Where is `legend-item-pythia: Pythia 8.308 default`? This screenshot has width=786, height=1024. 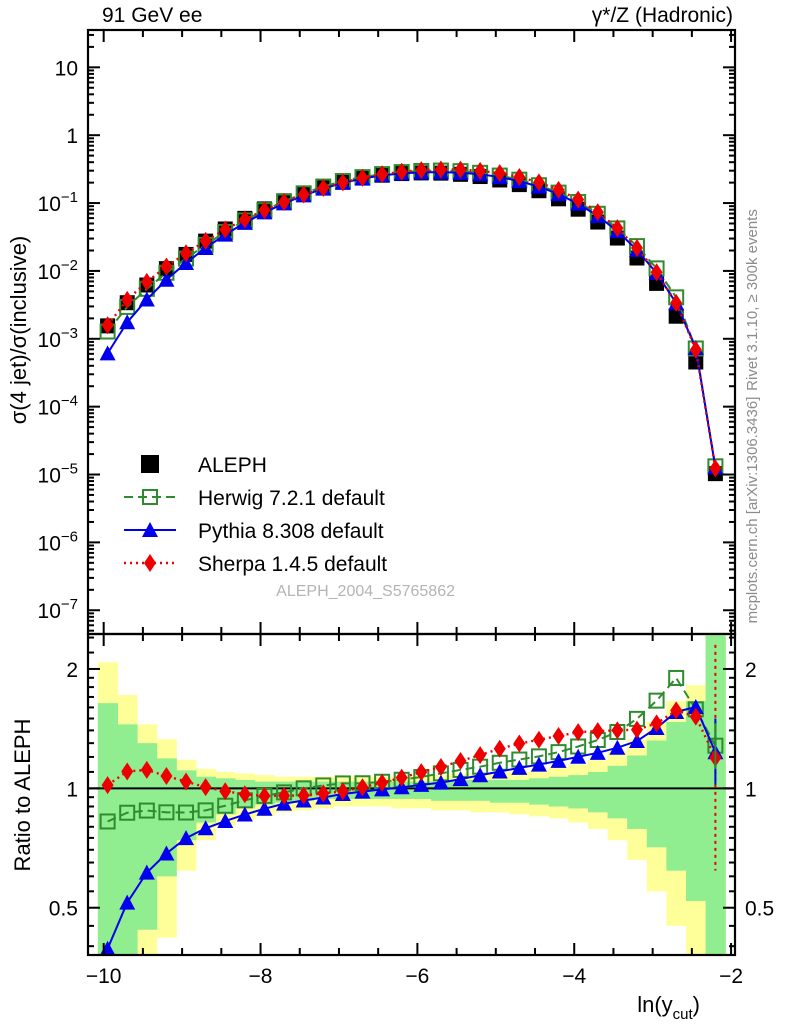 legend-item-pythia: Pythia 8.308 default is located at coordinates (254, 531).